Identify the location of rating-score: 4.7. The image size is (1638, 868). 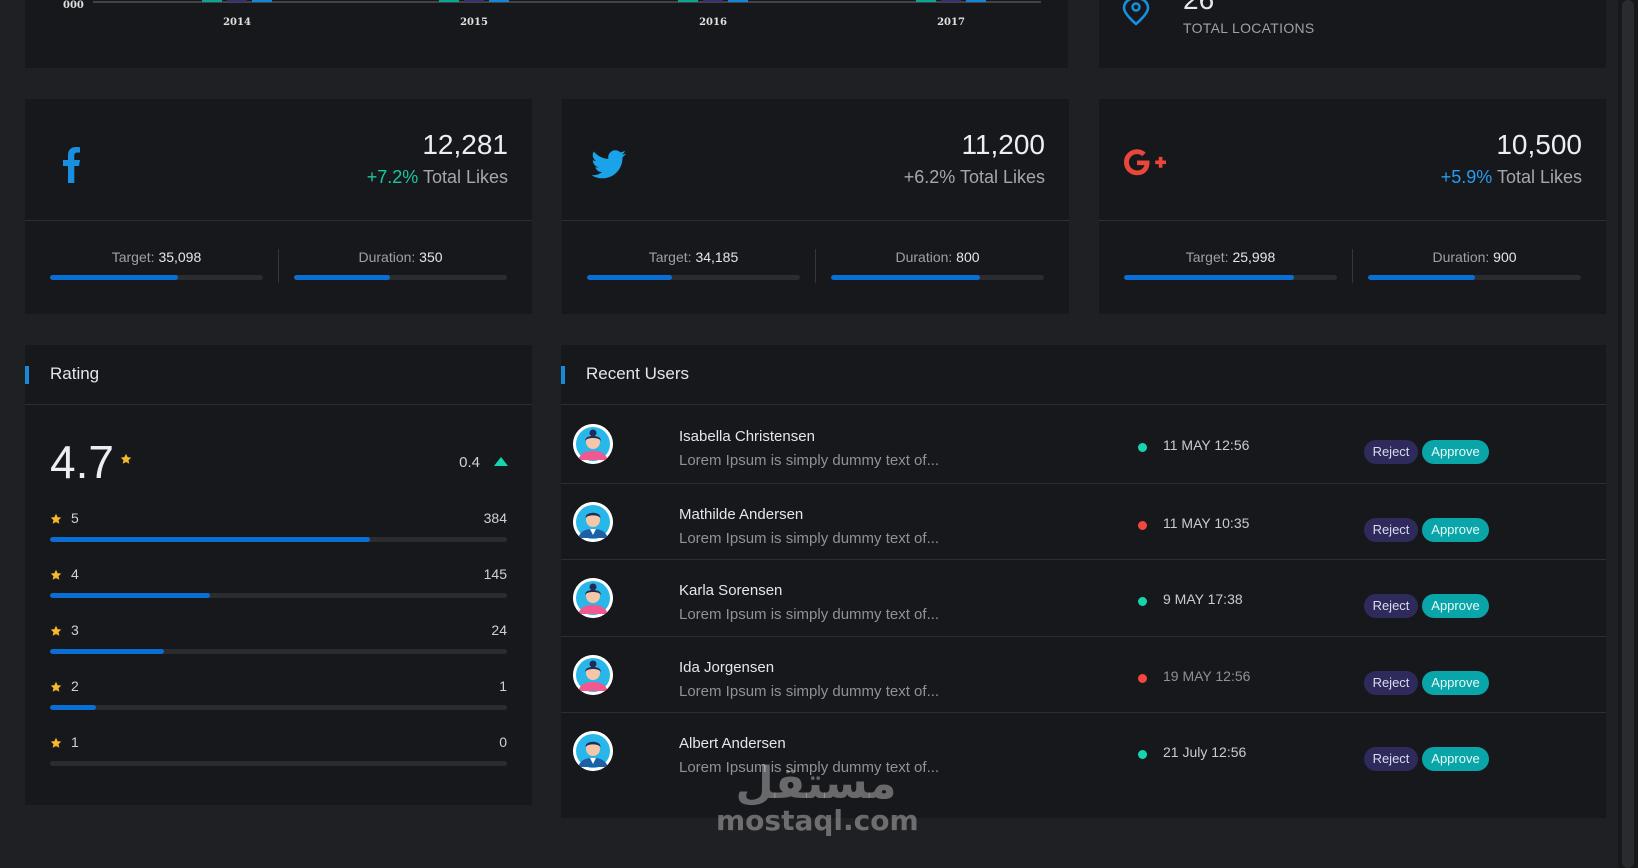
(82, 462).